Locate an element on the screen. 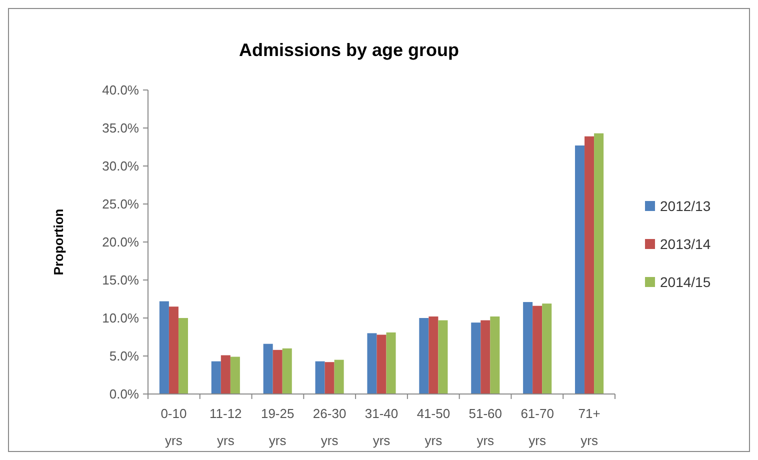  y-tick-label: 10.0% is located at coordinates (121, 318).